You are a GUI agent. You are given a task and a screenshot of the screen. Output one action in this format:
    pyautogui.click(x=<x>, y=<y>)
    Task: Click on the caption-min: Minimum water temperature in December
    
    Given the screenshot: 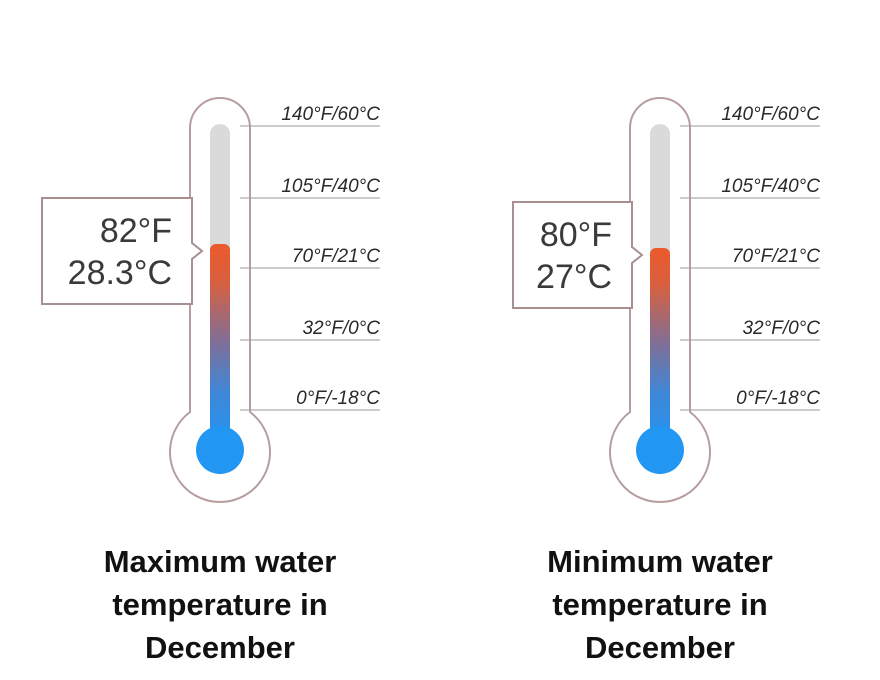 What is the action you would take?
    pyautogui.click(x=660, y=604)
    